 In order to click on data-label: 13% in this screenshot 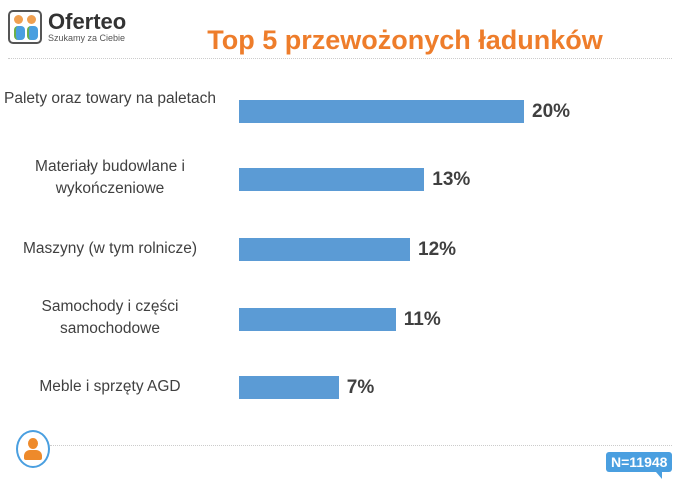, I will do `click(451, 179)`.